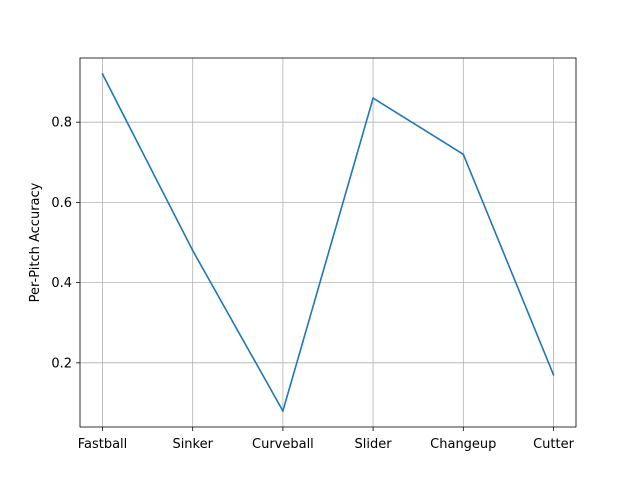  What do you see at coordinates (35, 242) in the screenshot?
I see `y-axis-label: Per-Pitch Accuracy` at bounding box center [35, 242].